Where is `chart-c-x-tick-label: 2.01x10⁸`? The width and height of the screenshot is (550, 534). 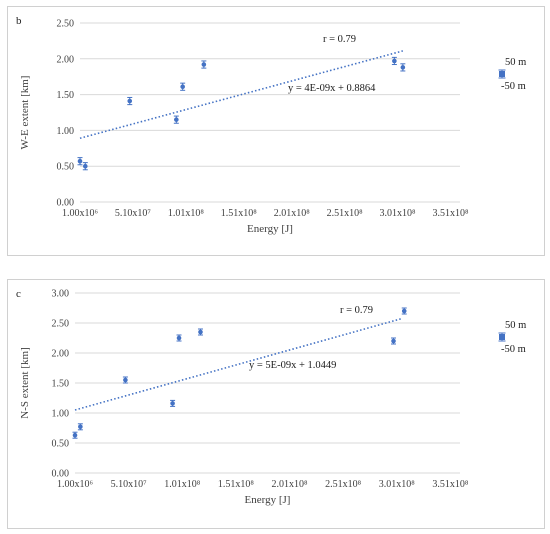 chart-c-x-tick-label: 2.01x10⁸ is located at coordinates (289, 484).